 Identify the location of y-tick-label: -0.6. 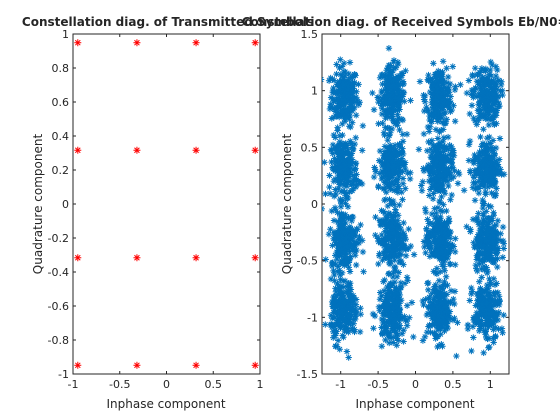
(58, 306).